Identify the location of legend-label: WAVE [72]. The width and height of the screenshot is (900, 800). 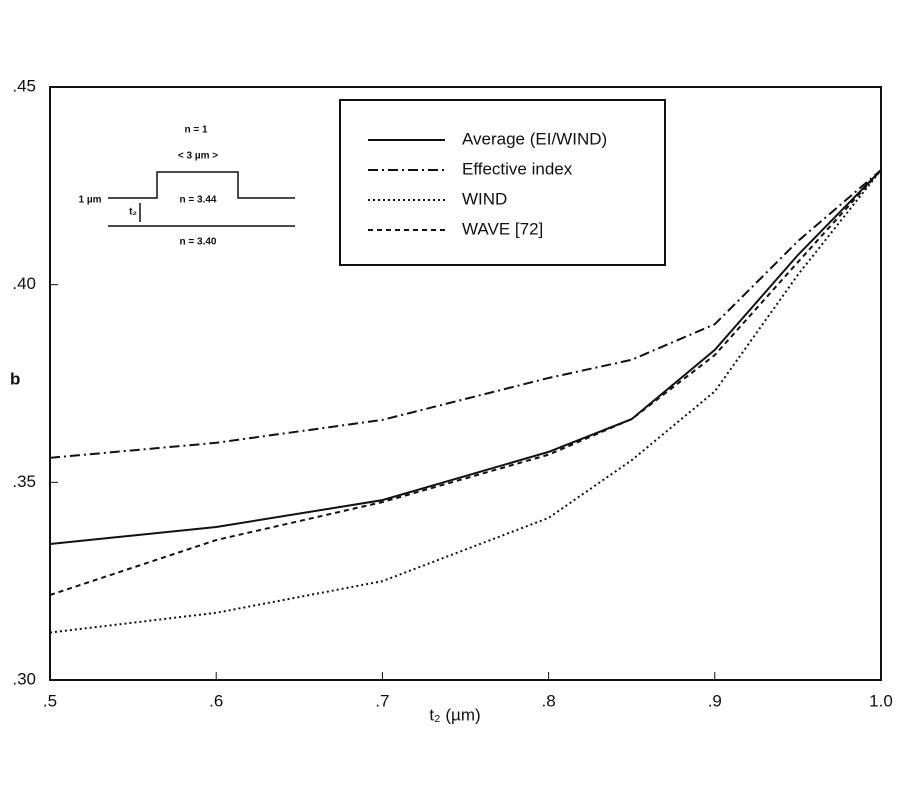
(502, 228).